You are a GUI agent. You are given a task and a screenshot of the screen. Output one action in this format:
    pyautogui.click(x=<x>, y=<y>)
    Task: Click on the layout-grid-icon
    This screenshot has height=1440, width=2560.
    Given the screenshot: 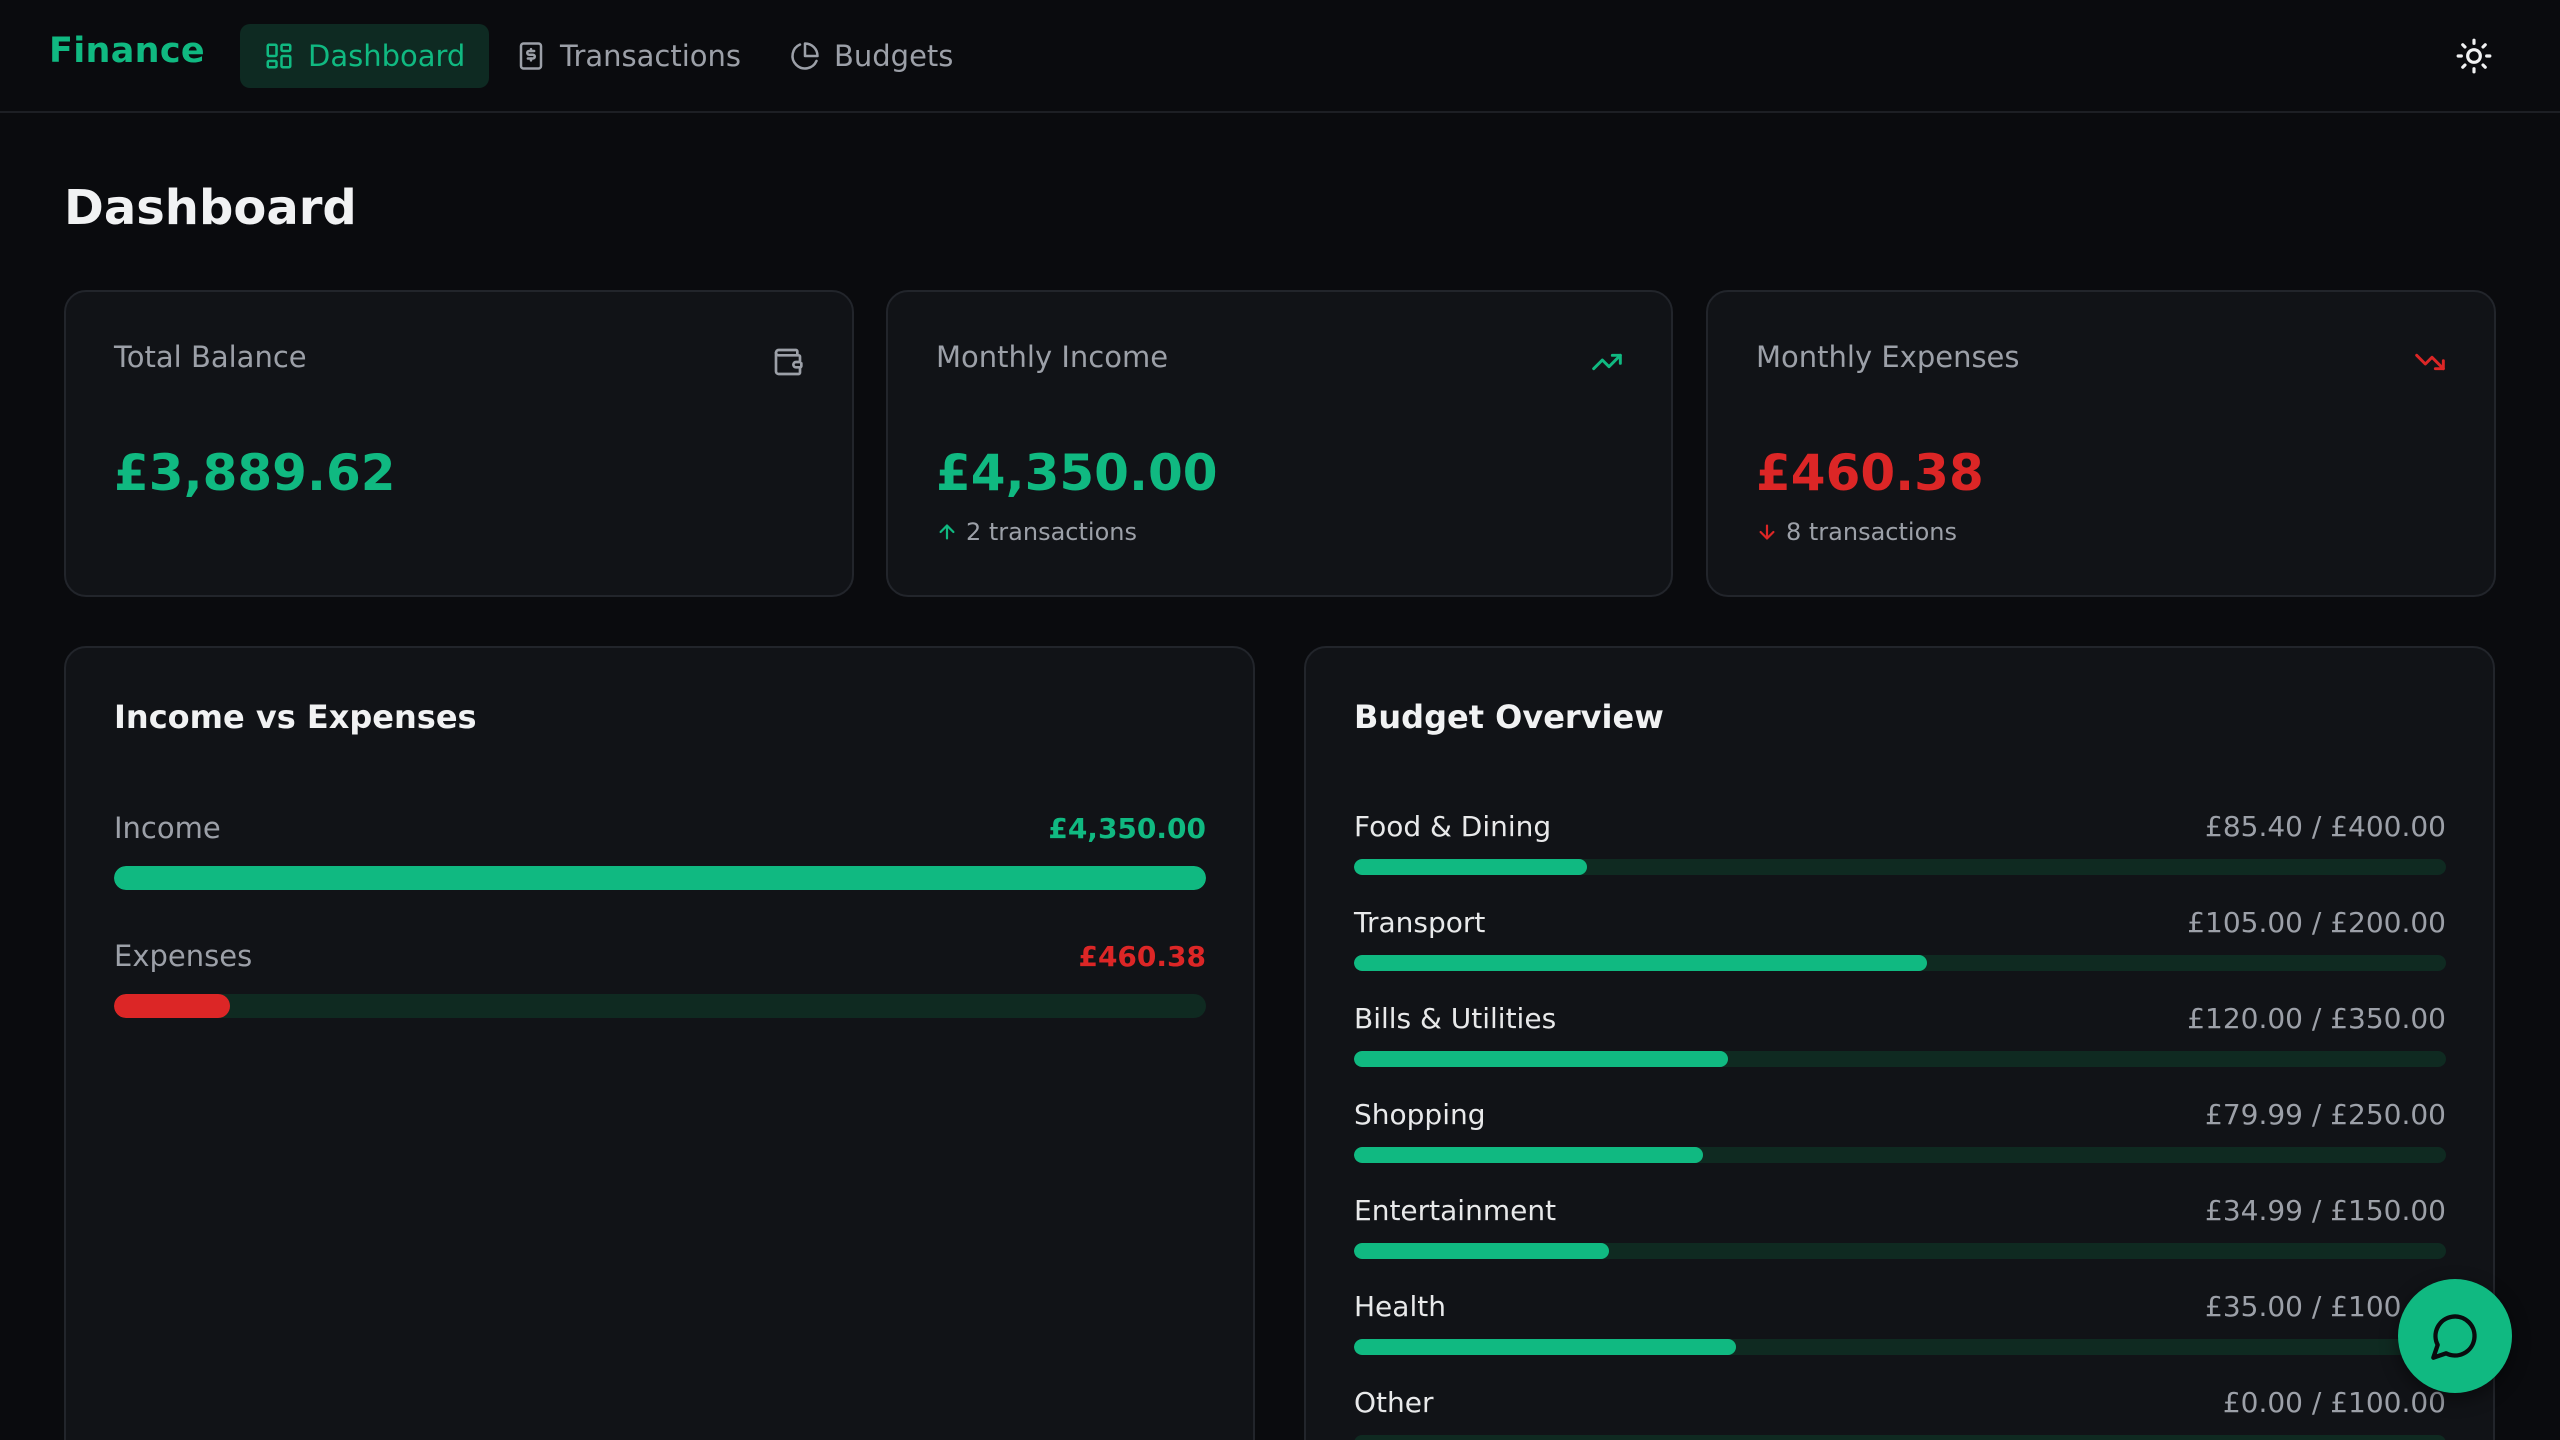 What is the action you would take?
    pyautogui.click(x=279, y=56)
    